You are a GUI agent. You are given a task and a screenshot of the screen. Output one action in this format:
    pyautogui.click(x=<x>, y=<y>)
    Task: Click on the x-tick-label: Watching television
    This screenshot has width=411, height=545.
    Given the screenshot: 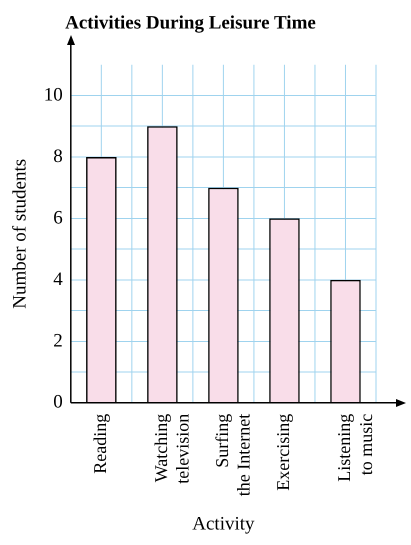 What is the action you would take?
    pyautogui.click(x=172, y=449)
    